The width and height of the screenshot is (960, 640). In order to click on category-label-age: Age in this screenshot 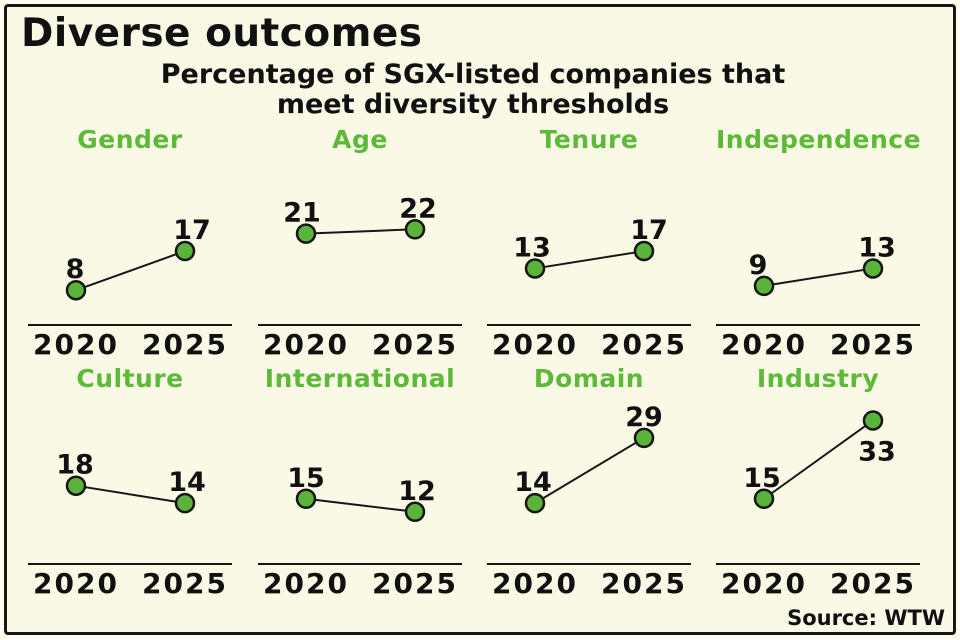, I will do `click(360, 139)`.